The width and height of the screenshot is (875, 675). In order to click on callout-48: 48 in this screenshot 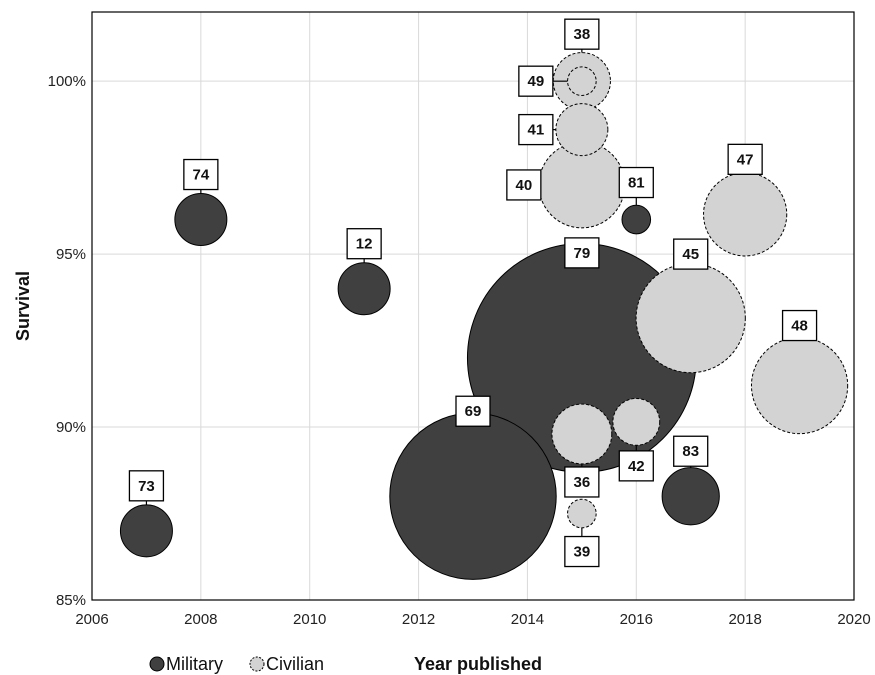, I will do `click(799, 325)`.